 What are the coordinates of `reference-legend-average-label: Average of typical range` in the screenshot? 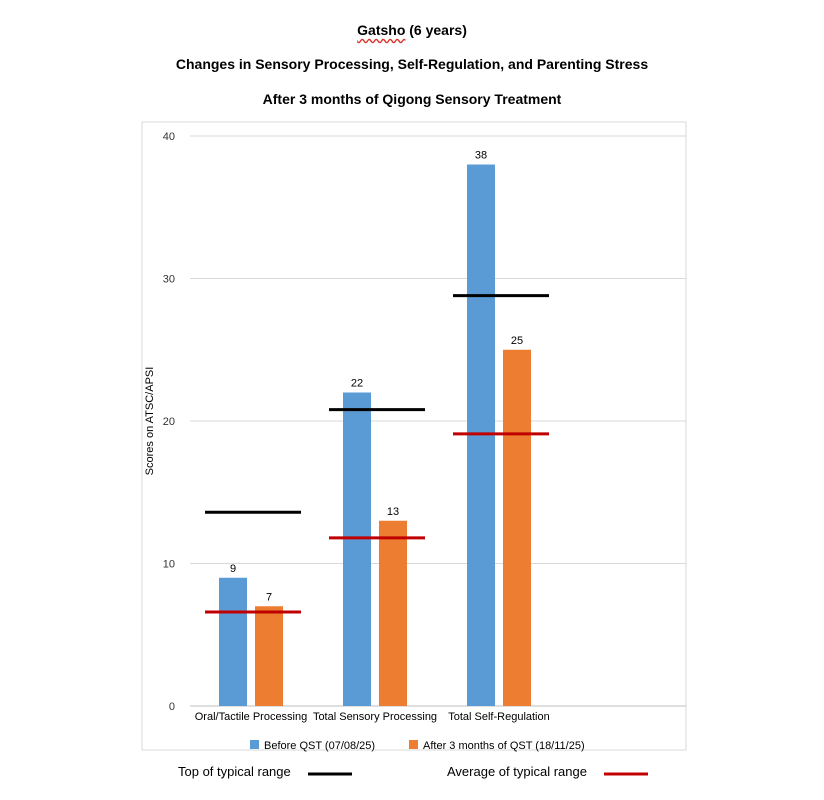 It's located at (517, 771).